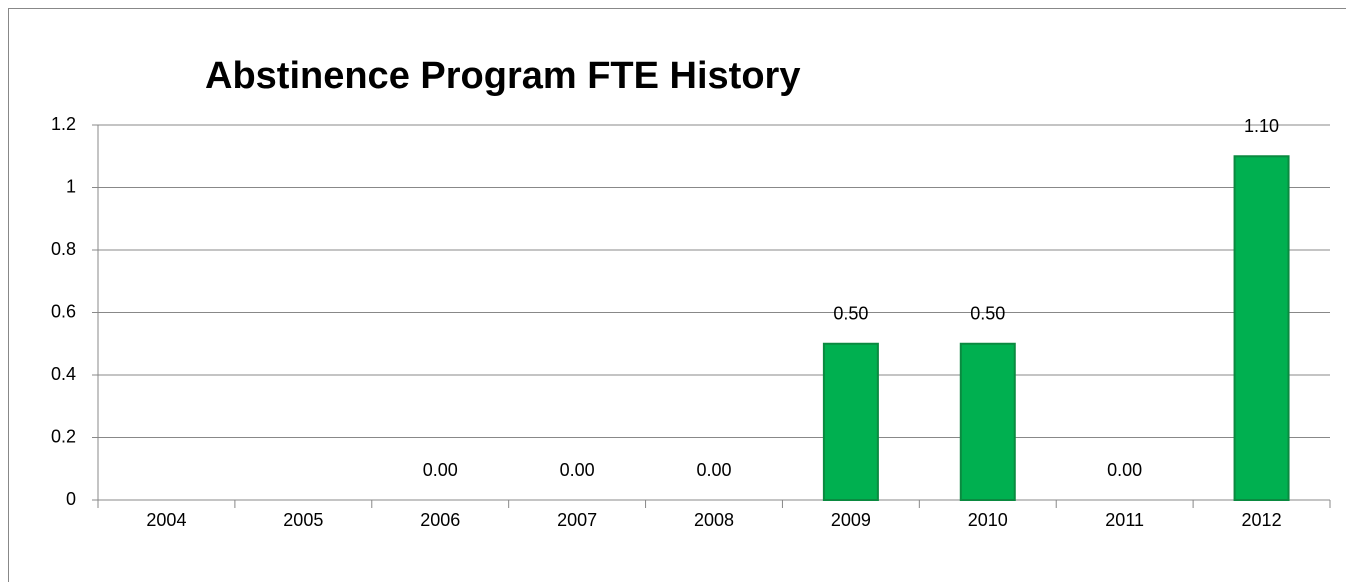  What do you see at coordinates (577, 520) in the screenshot?
I see `x-tick-label: 2007` at bounding box center [577, 520].